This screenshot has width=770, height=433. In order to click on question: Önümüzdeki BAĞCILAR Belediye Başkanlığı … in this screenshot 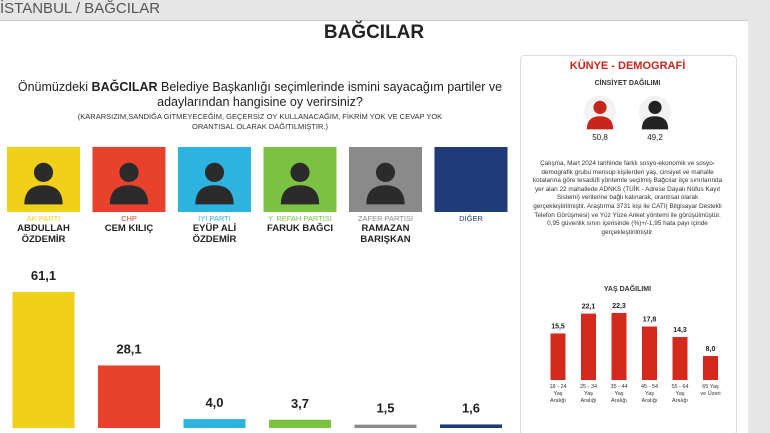, I will do `click(260, 95)`.